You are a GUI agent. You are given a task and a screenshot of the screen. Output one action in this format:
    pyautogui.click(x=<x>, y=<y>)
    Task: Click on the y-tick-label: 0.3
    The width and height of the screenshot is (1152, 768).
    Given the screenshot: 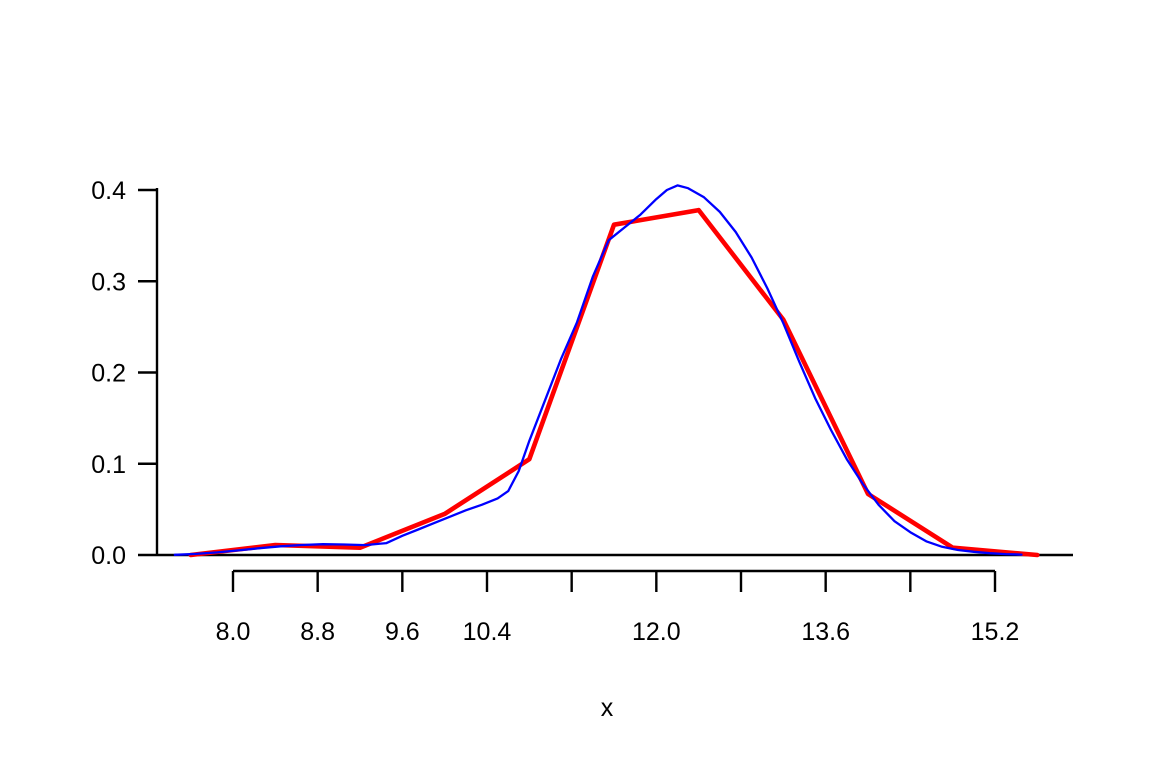 What is the action you would take?
    pyautogui.click(x=108, y=282)
    